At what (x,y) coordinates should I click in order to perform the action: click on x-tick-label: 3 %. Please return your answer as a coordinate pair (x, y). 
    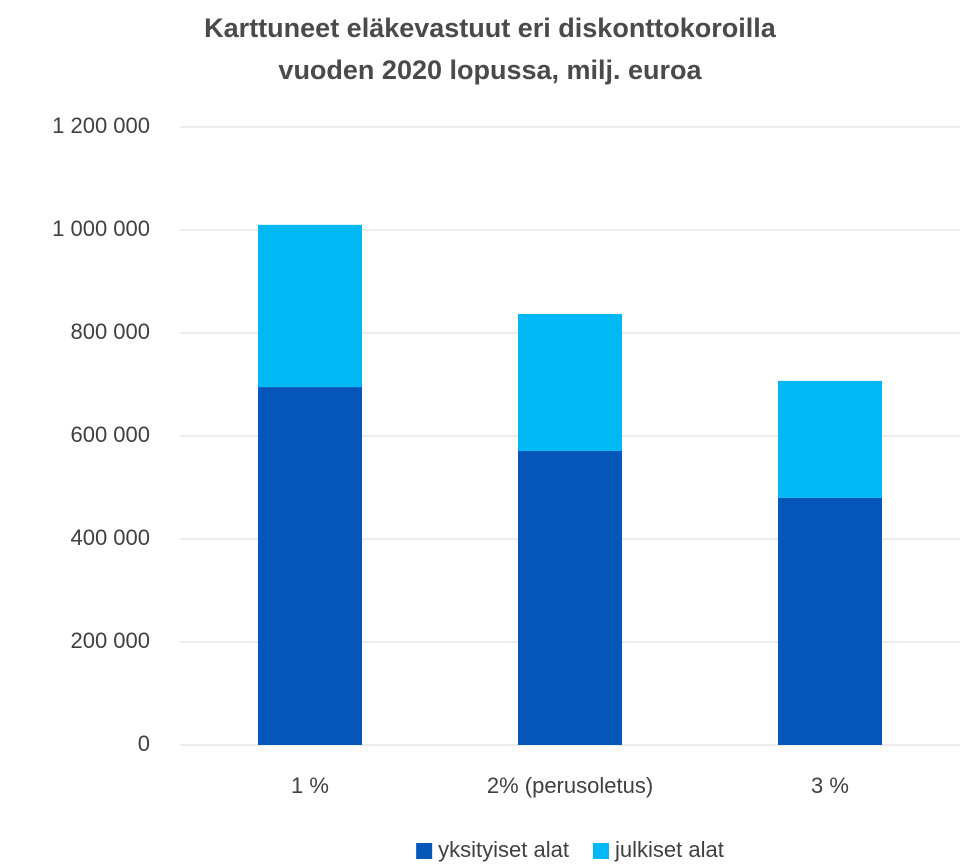
    Looking at the image, I should click on (830, 785).